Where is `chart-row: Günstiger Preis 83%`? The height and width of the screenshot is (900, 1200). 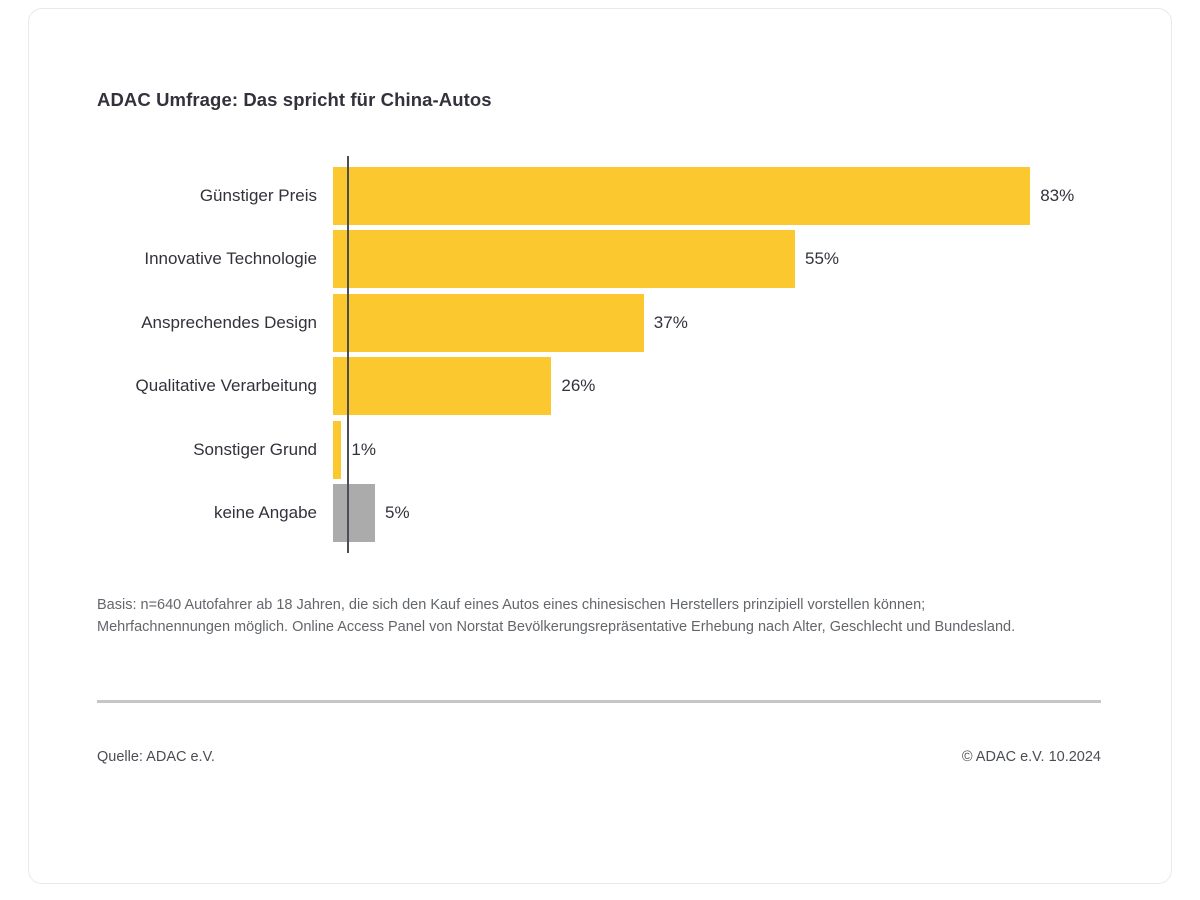 chart-row: Günstiger Preis 83% is located at coordinates (612, 196).